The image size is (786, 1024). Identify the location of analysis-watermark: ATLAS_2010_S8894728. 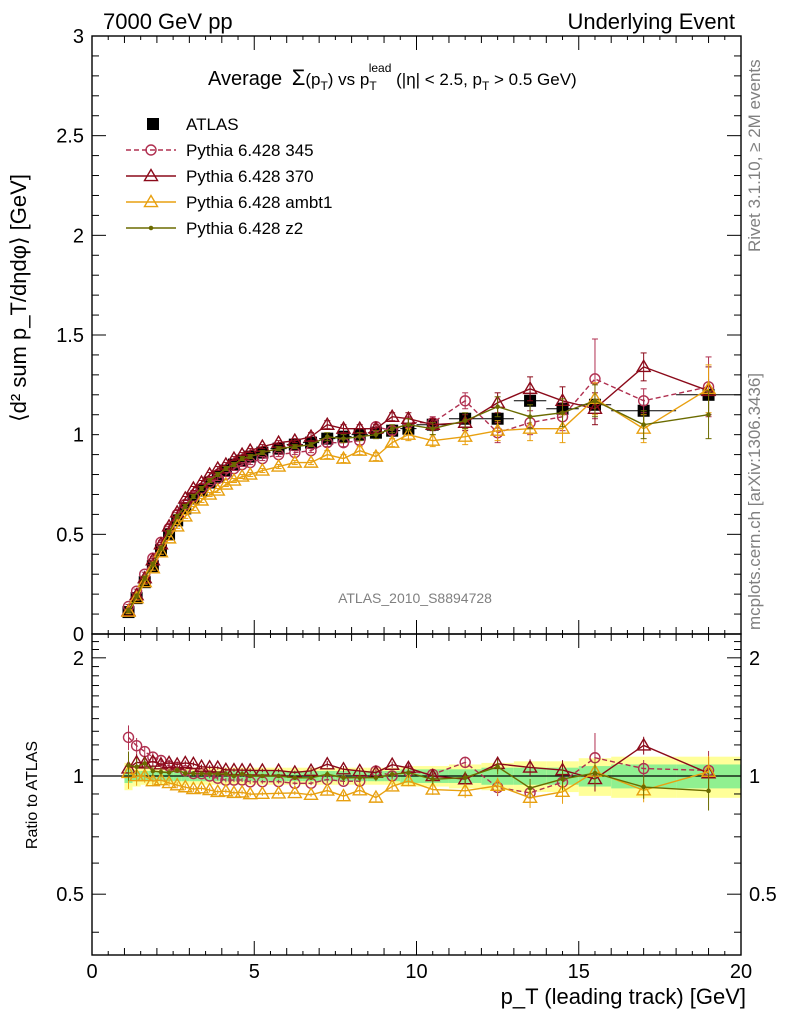
(415, 598).